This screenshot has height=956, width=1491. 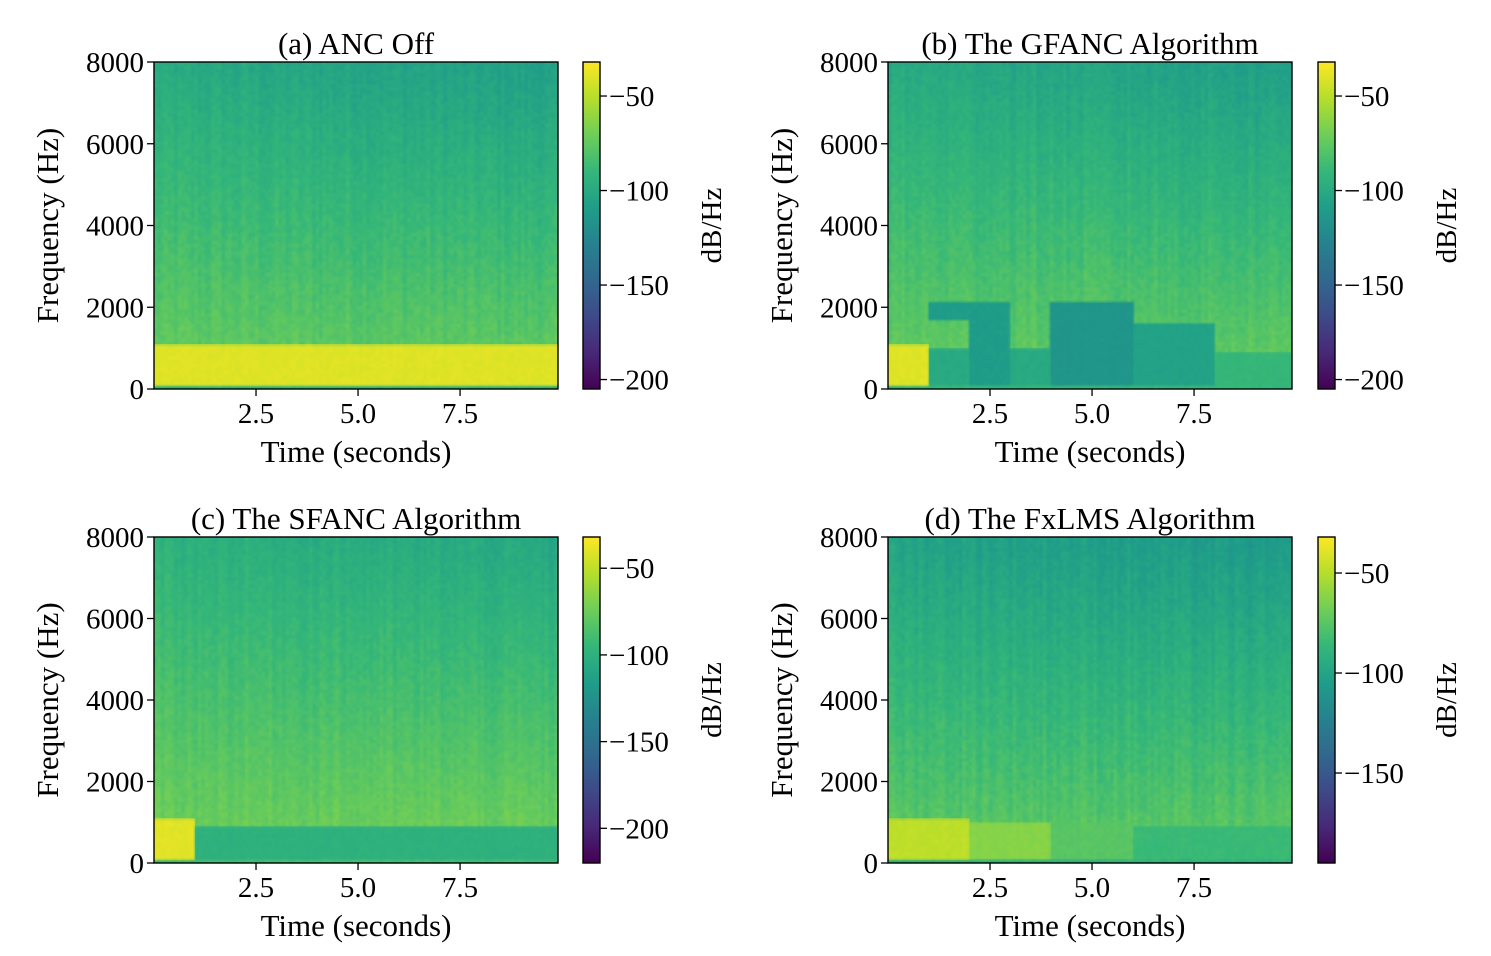 What do you see at coordinates (356, 43) in the screenshot?
I see `chart-title: (a) ANC Off` at bounding box center [356, 43].